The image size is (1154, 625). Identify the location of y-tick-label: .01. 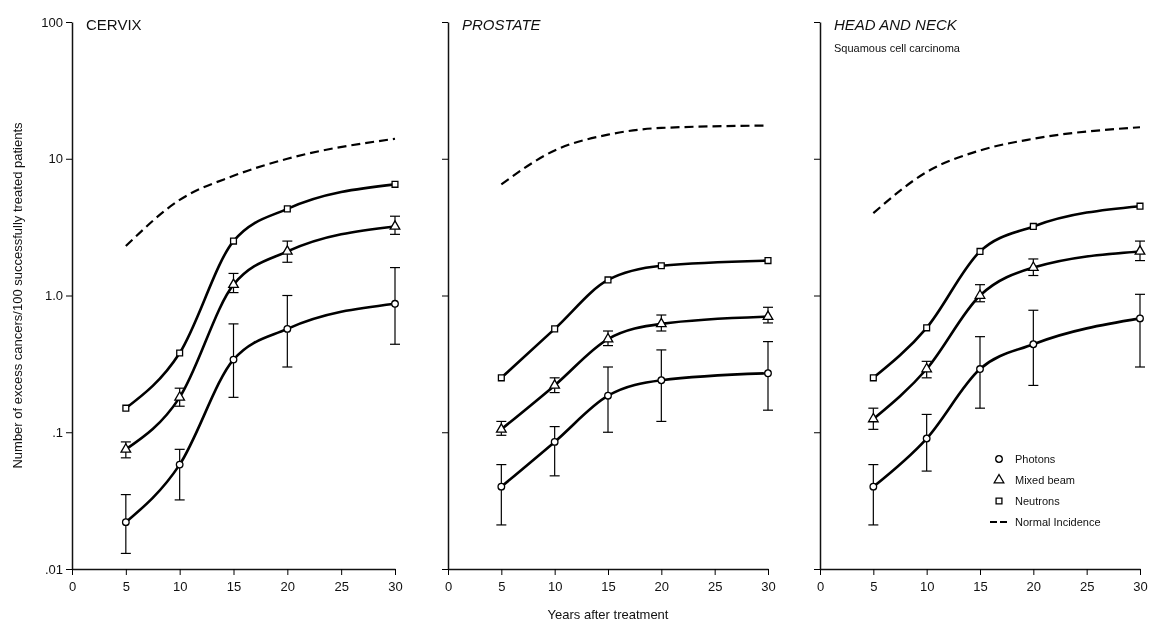
(53, 569).